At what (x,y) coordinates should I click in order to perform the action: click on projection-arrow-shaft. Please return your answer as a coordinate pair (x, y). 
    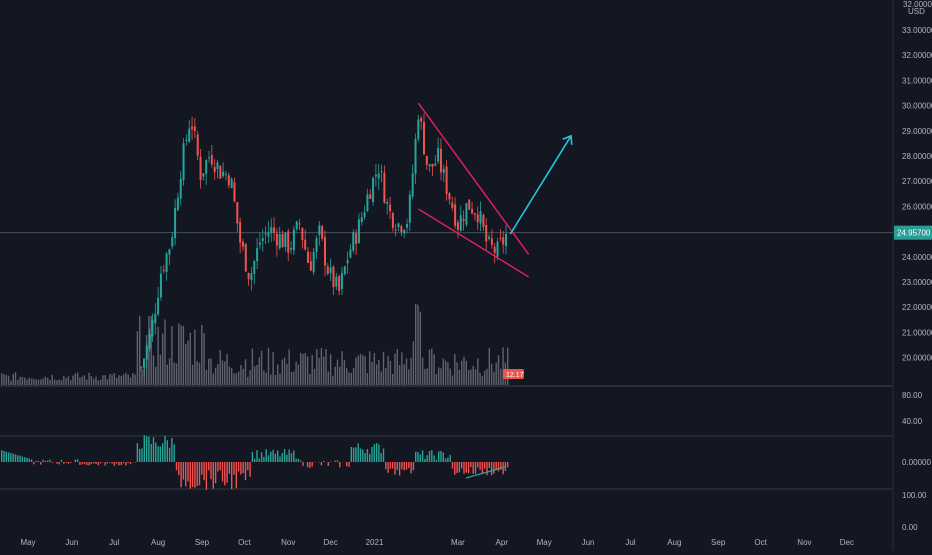
    Looking at the image, I should click on (540, 185).